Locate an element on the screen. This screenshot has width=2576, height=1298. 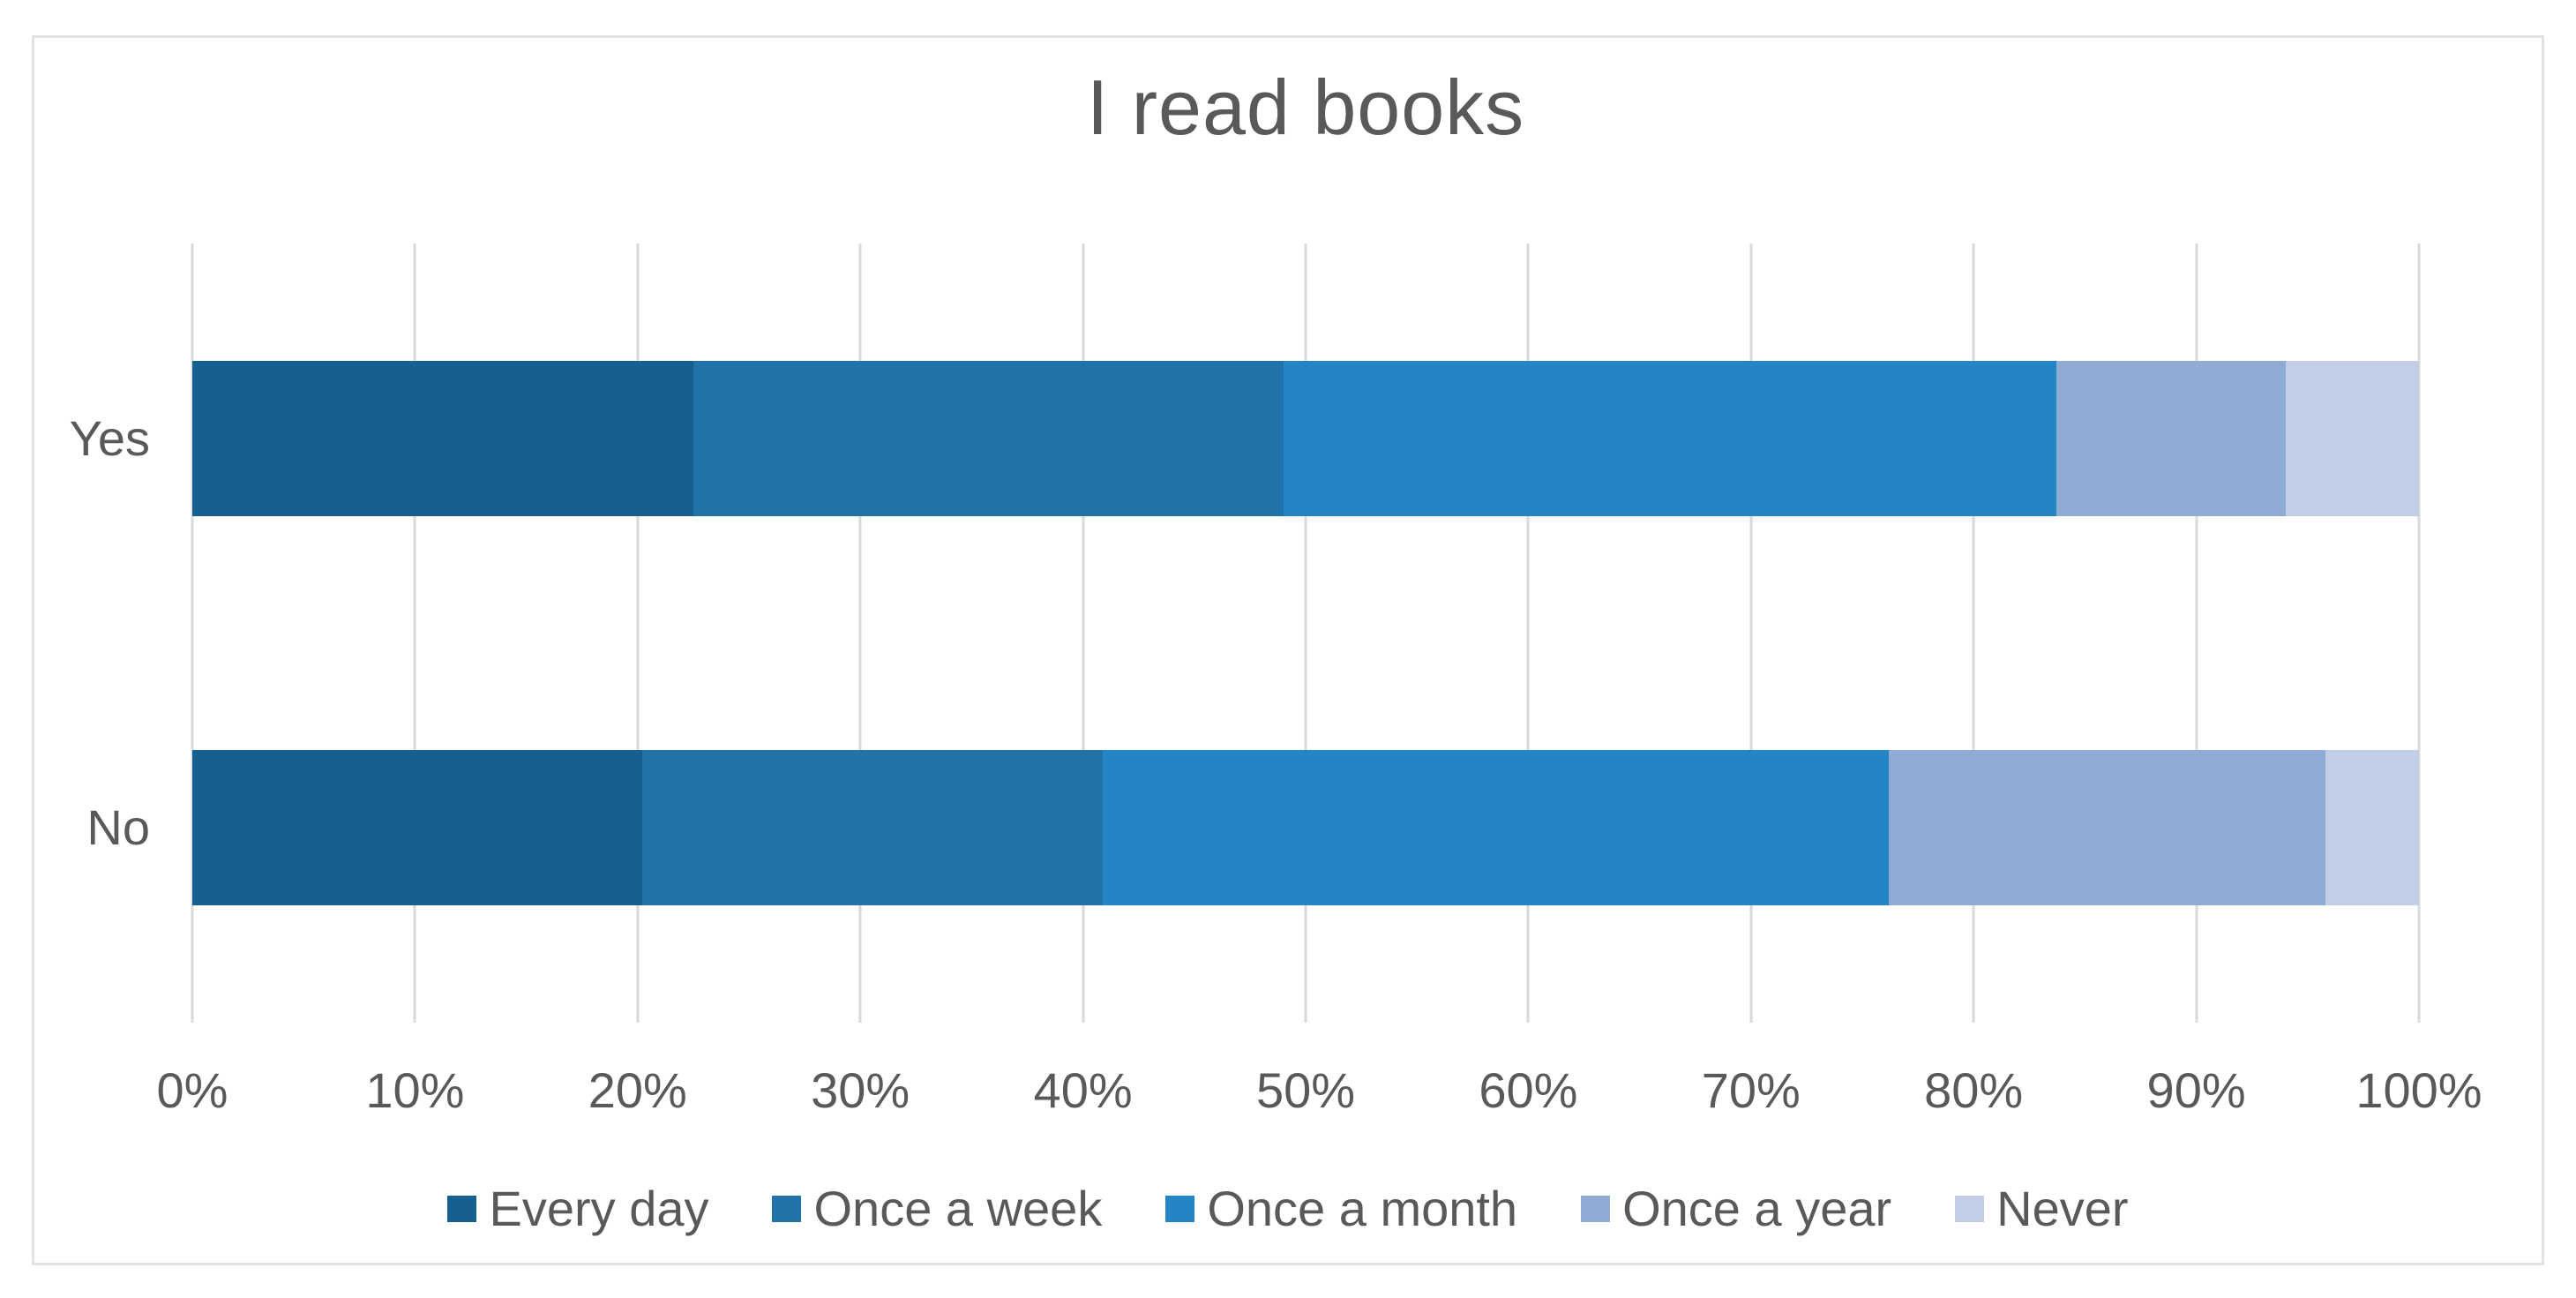
legend-swatch-every-day is located at coordinates (462, 1209).